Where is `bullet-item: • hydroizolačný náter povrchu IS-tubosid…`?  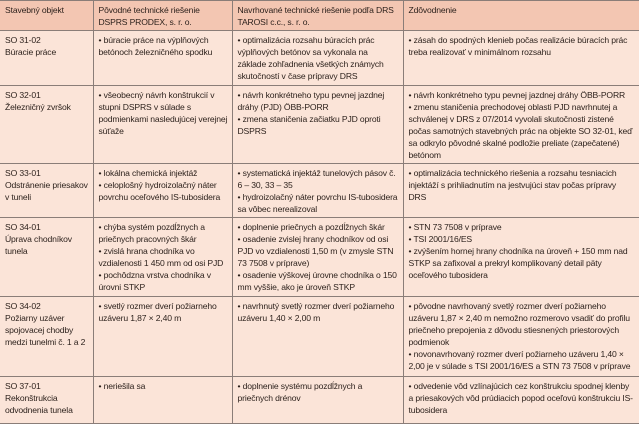
bullet-item: • hydroizolačný náter povrchu IS-tubosid… is located at coordinates (317, 203).